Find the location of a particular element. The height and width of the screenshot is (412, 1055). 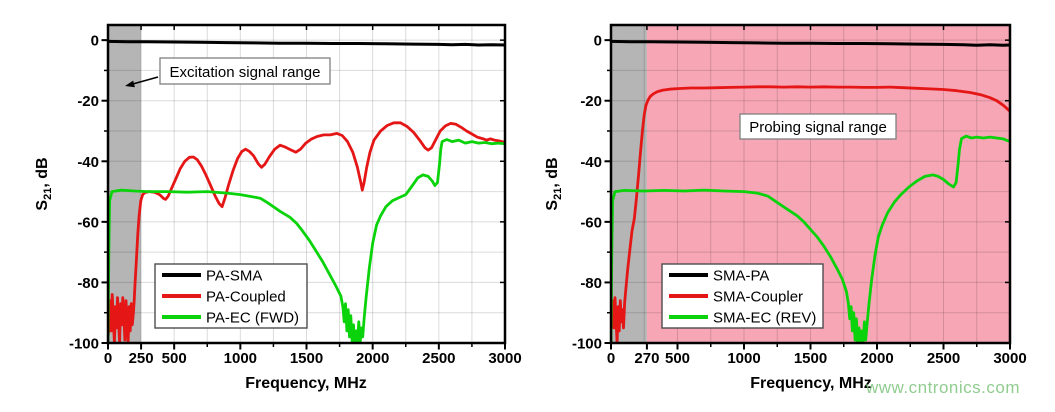

annotation-arrowhead is located at coordinates (130, 84).